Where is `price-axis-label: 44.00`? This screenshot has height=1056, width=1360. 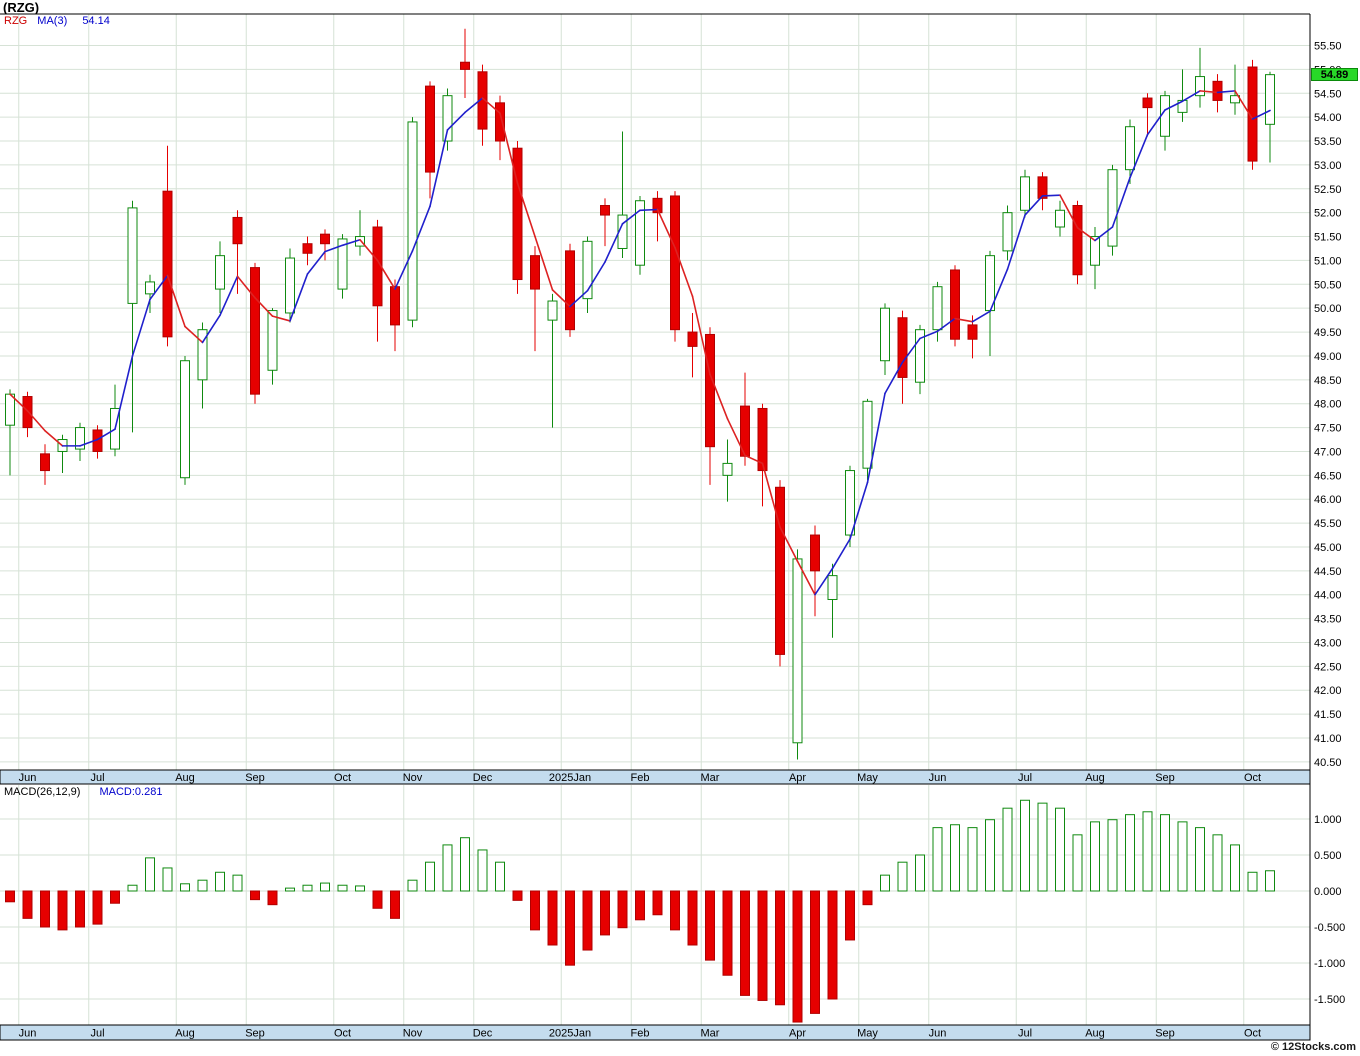 price-axis-label: 44.00 is located at coordinates (1328, 596).